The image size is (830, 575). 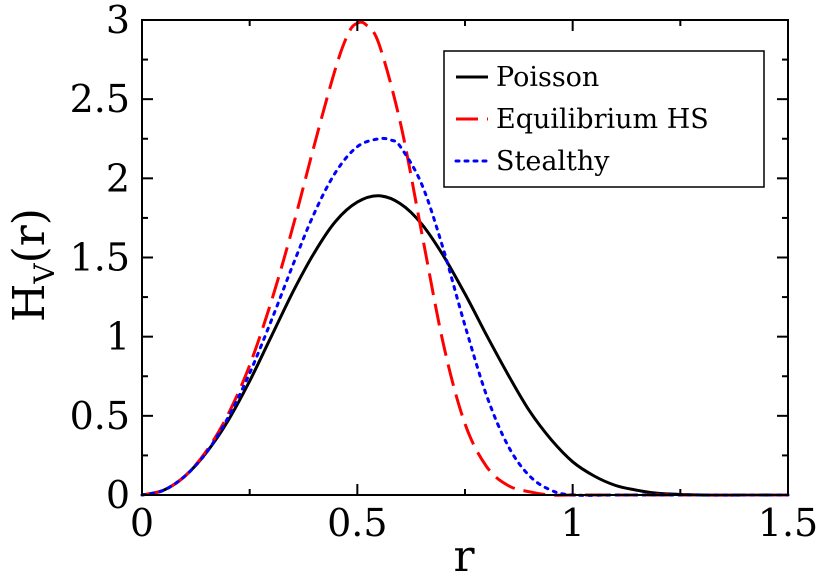 What do you see at coordinates (29, 235) in the screenshot?
I see `y-axis-title-tail: (r)` at bounding box center [29, 235].